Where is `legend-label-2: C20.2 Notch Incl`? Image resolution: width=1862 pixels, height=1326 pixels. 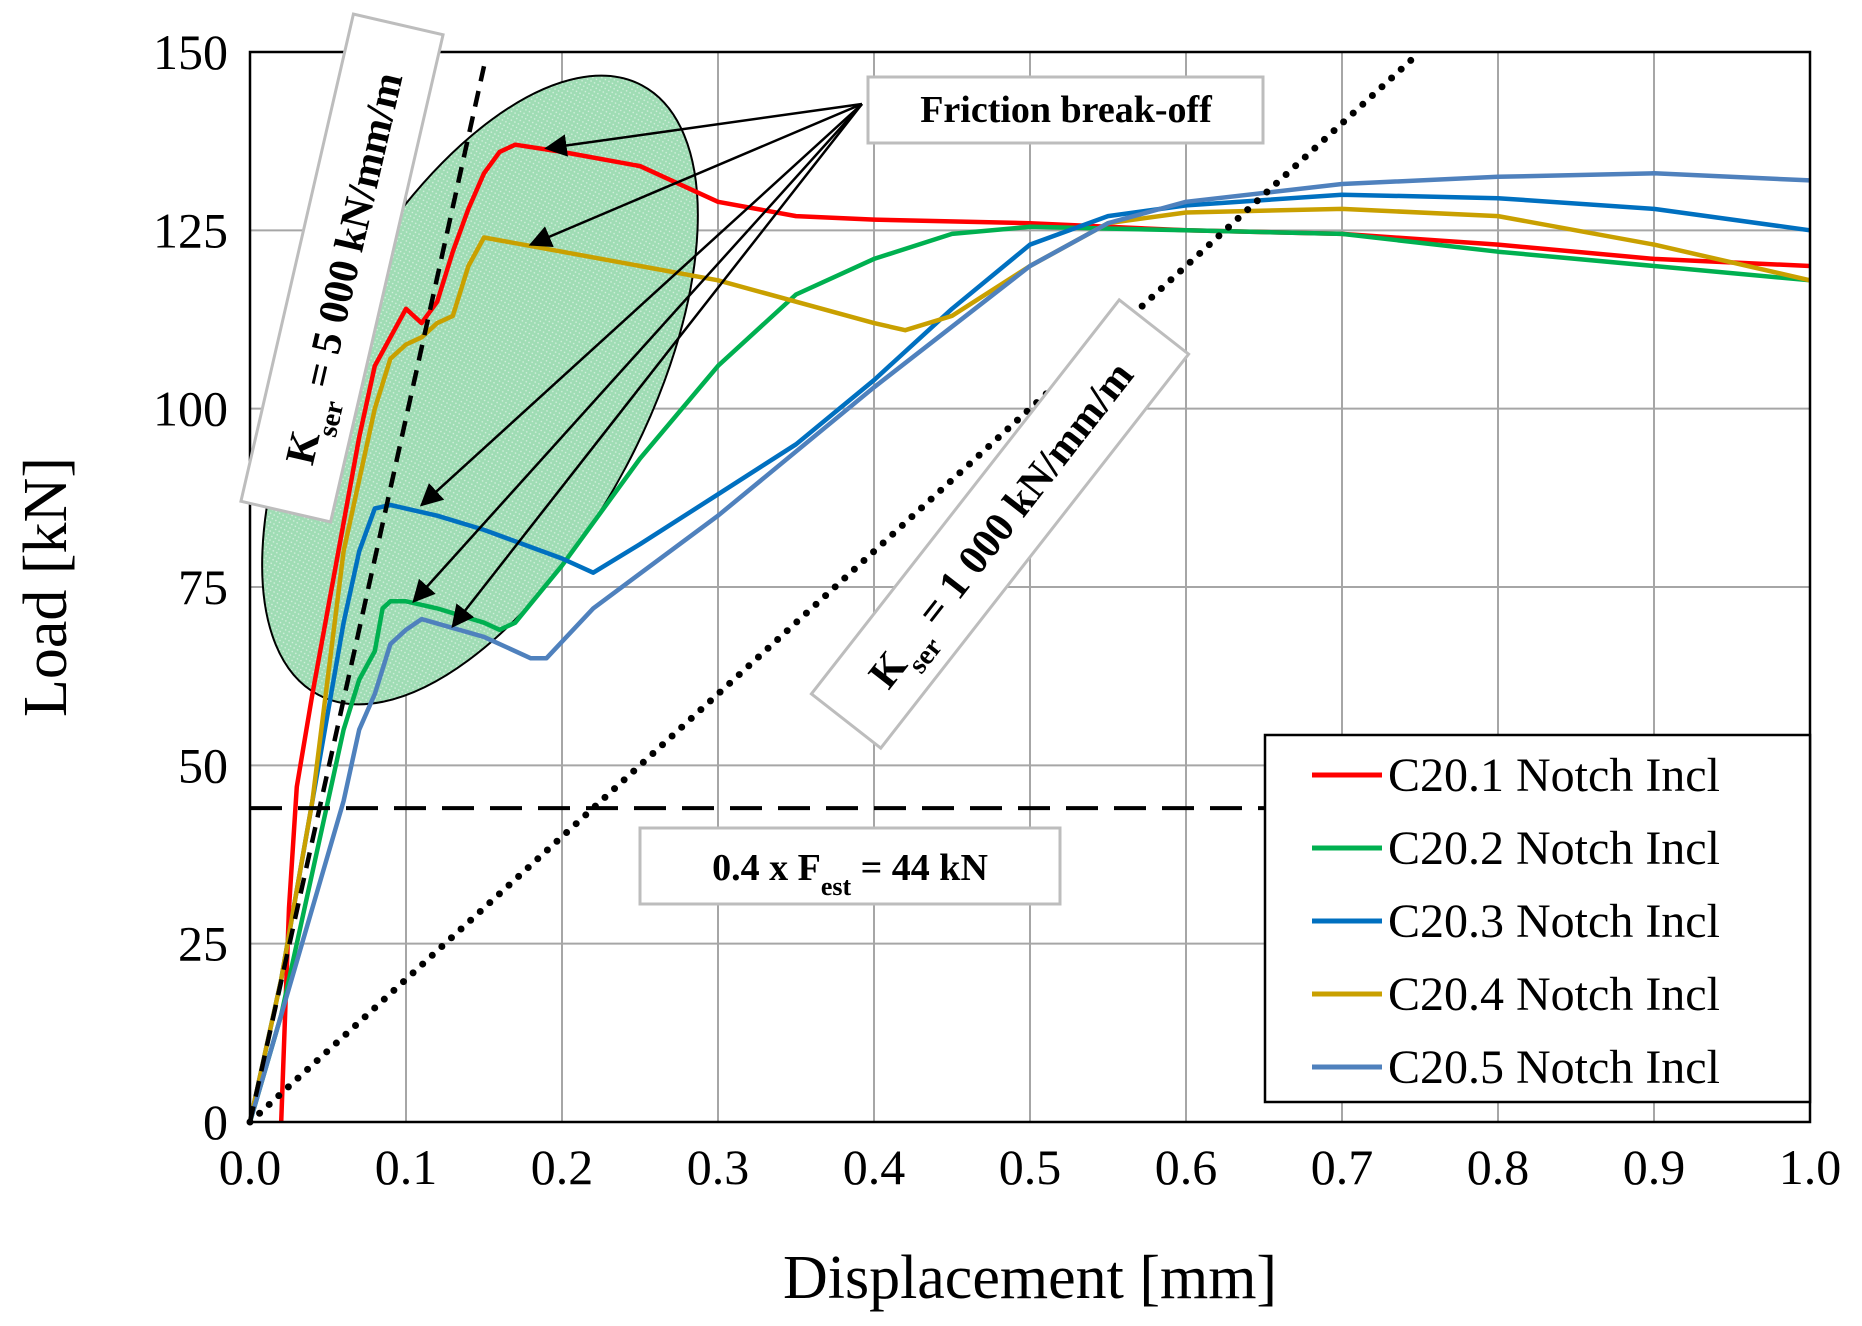
legend-label-2: C20.2 Notch Incl is located at coordinates (1554, 848).